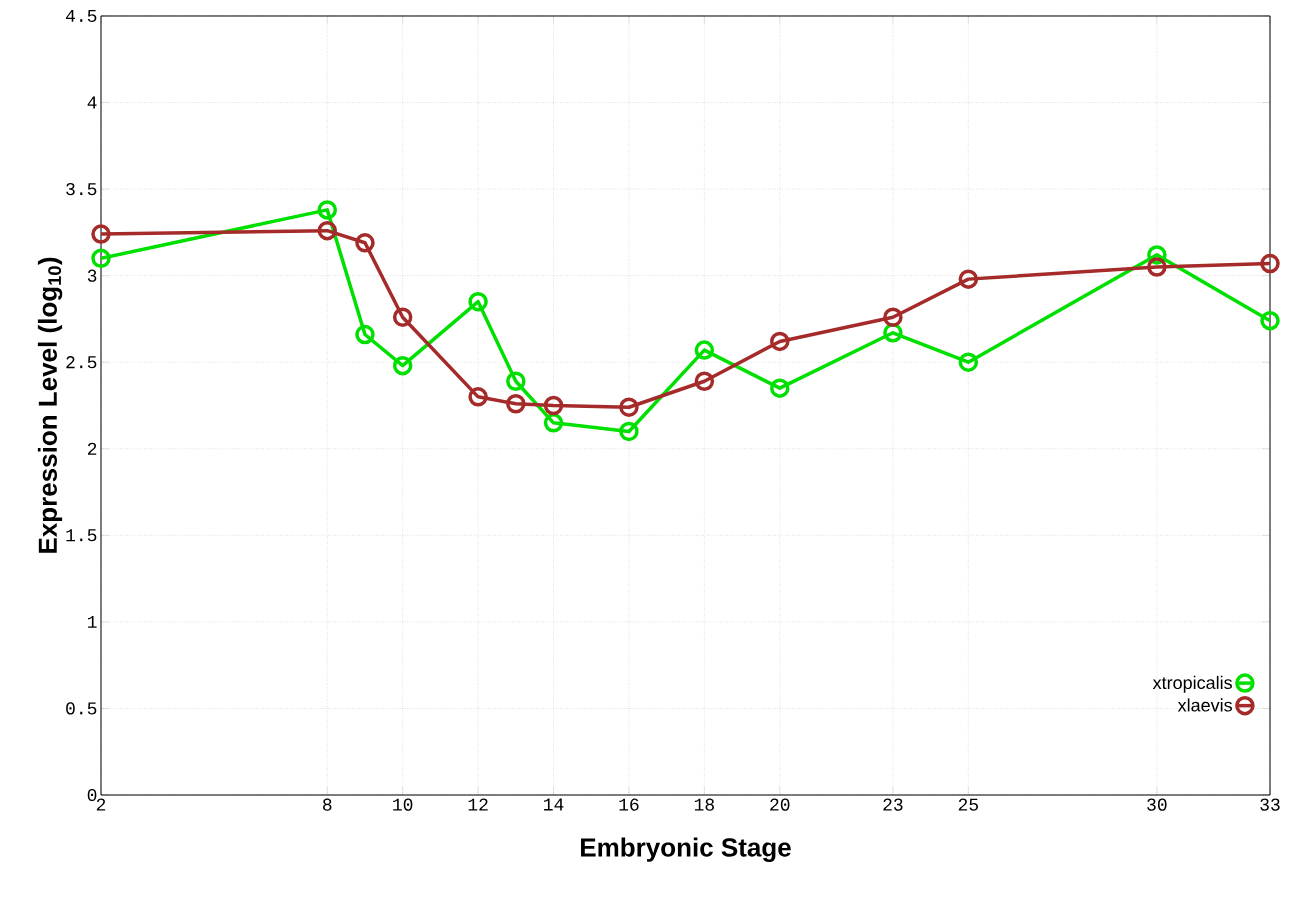 The image size is (1296, 907). I want to click on x-axis-title: Embryonic Stage, so click(686, 849).